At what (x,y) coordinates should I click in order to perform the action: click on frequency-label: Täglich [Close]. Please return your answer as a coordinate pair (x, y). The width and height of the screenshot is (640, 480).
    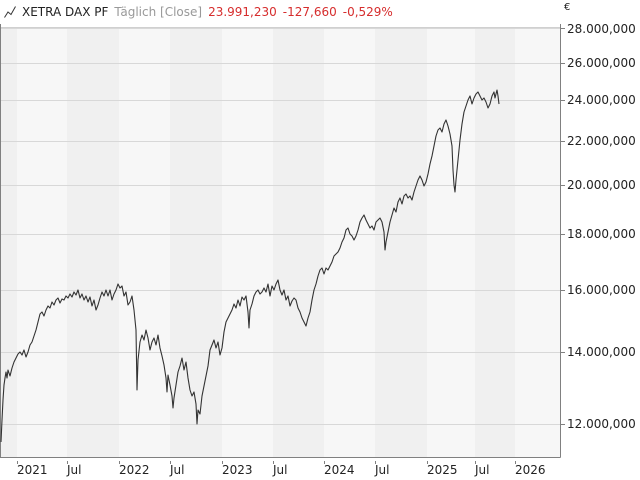
    Looking at the image, I should click on (158, 12).